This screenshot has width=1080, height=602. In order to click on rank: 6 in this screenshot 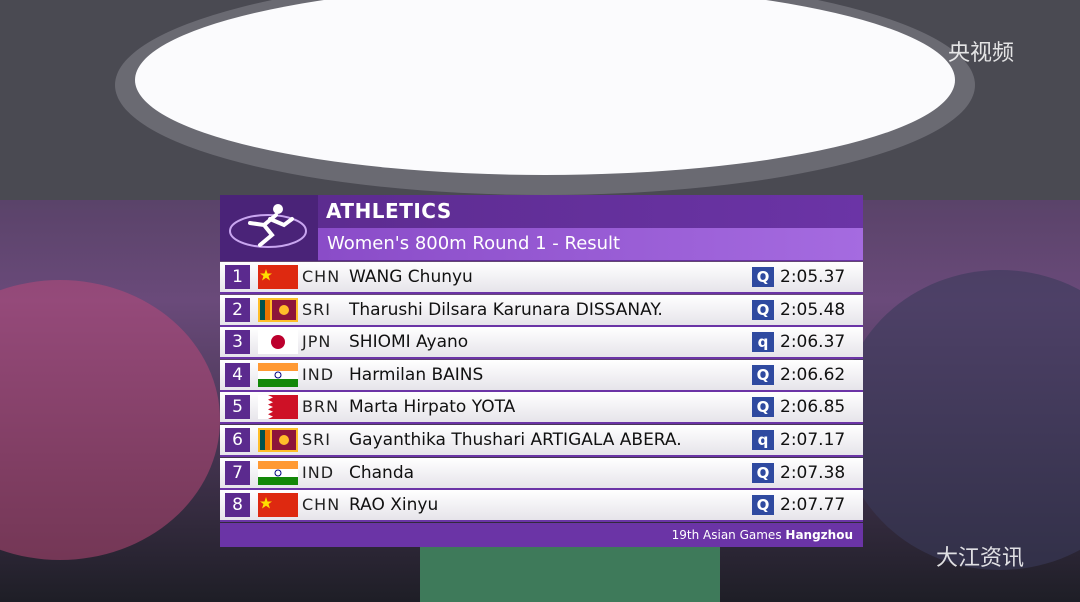, I will do `click(237, 440)`.